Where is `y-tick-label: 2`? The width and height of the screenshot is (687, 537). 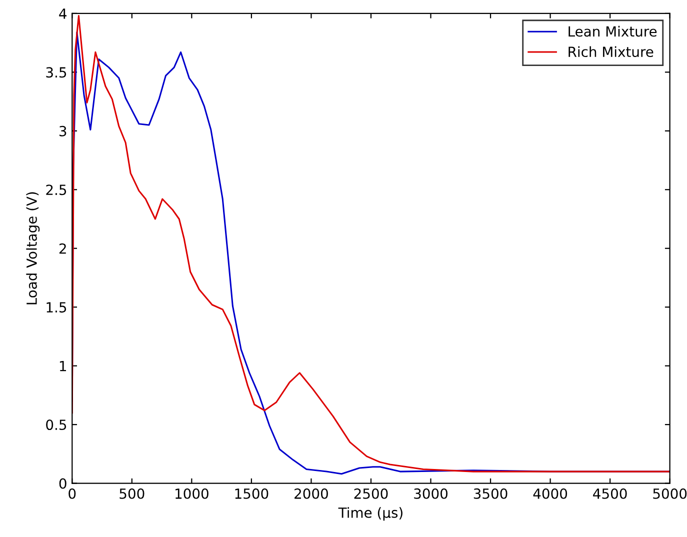
y-tick-label: 2 is located at coordinates (62, 248).